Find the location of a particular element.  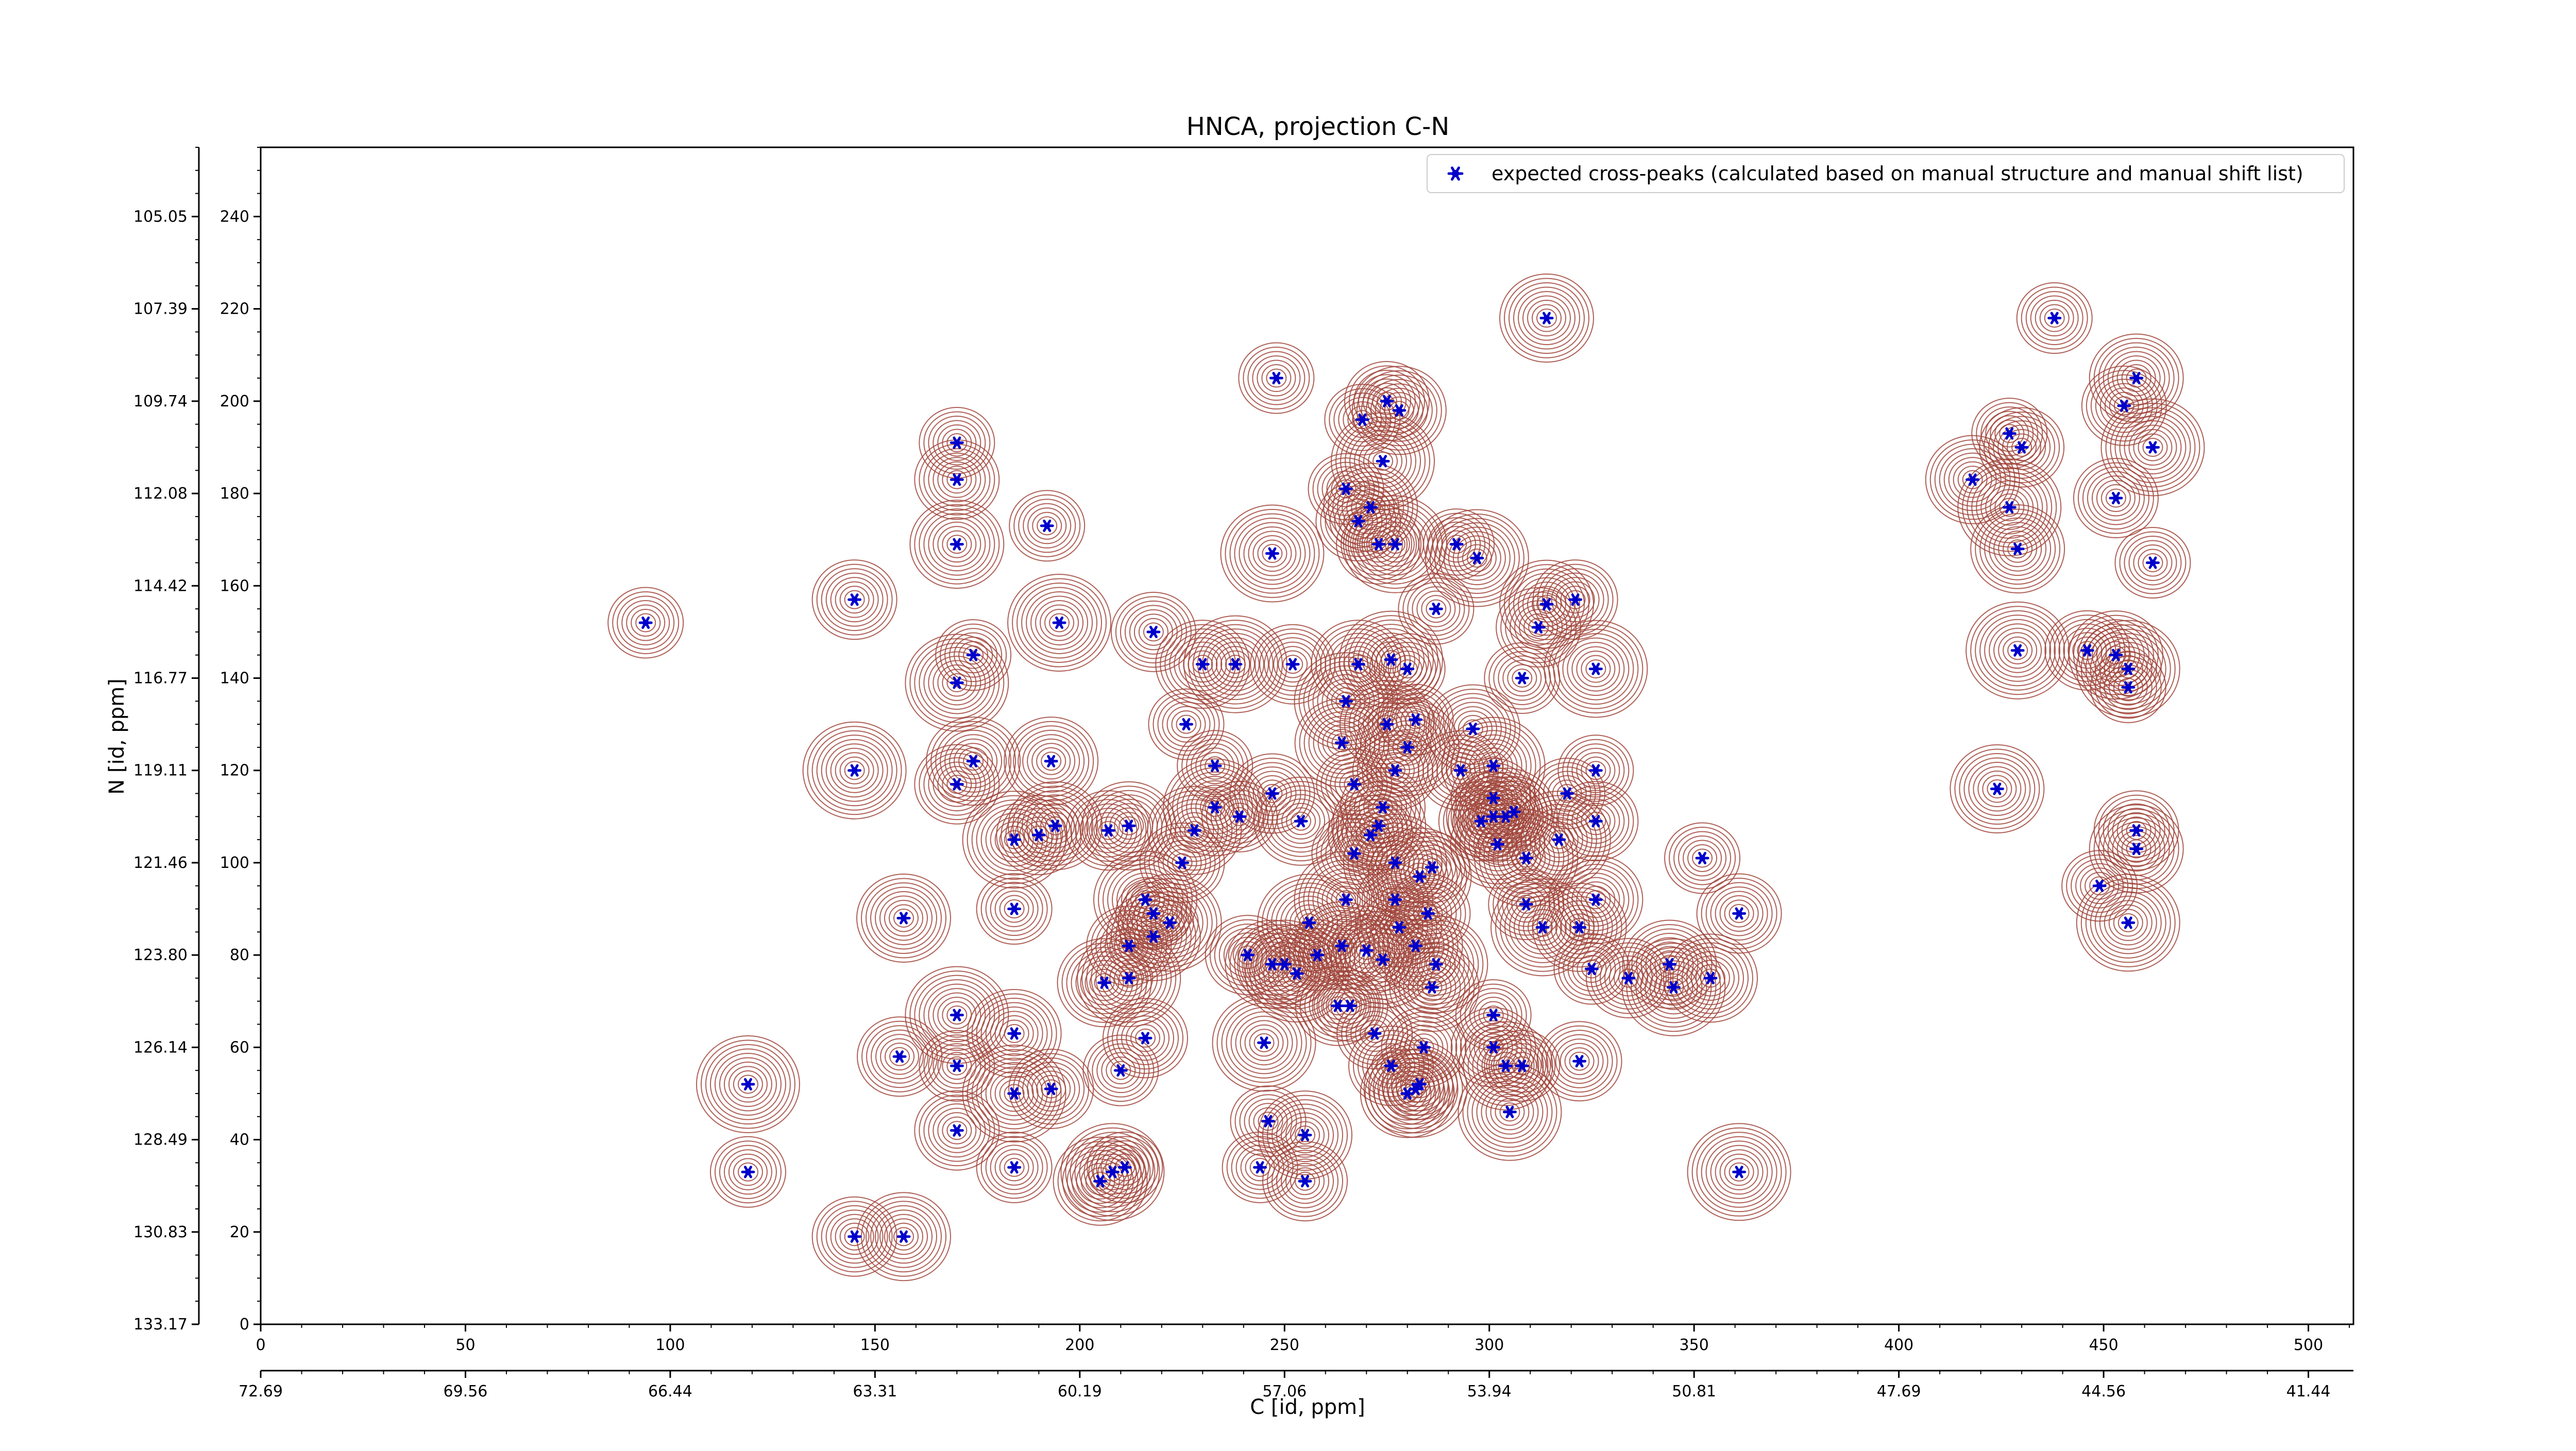

x-axis: 0 50 100 150 200 250 300 350 400 450 500 is located at coordinates (1303, 1339).